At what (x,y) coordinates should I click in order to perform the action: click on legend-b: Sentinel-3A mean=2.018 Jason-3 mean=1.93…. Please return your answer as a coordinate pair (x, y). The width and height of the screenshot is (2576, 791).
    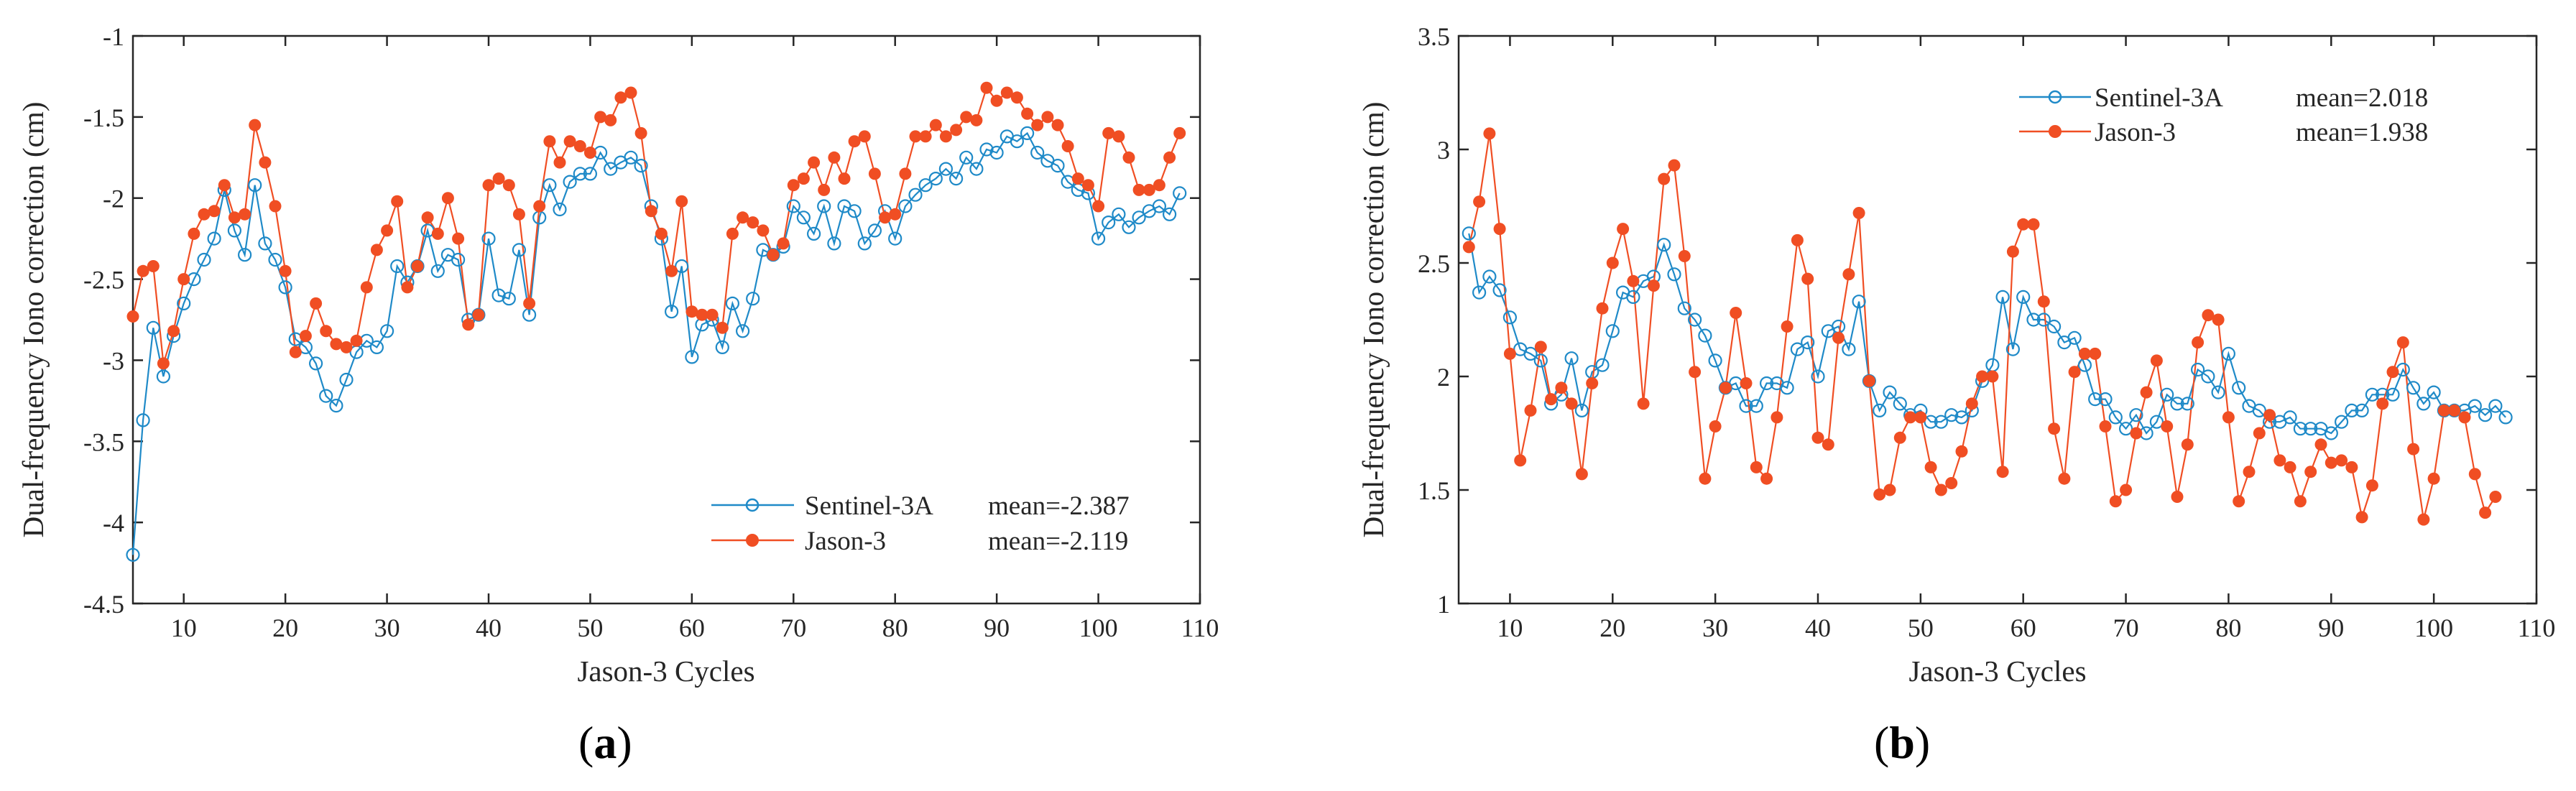
    Looking at the image, I should click on (2223, 115).